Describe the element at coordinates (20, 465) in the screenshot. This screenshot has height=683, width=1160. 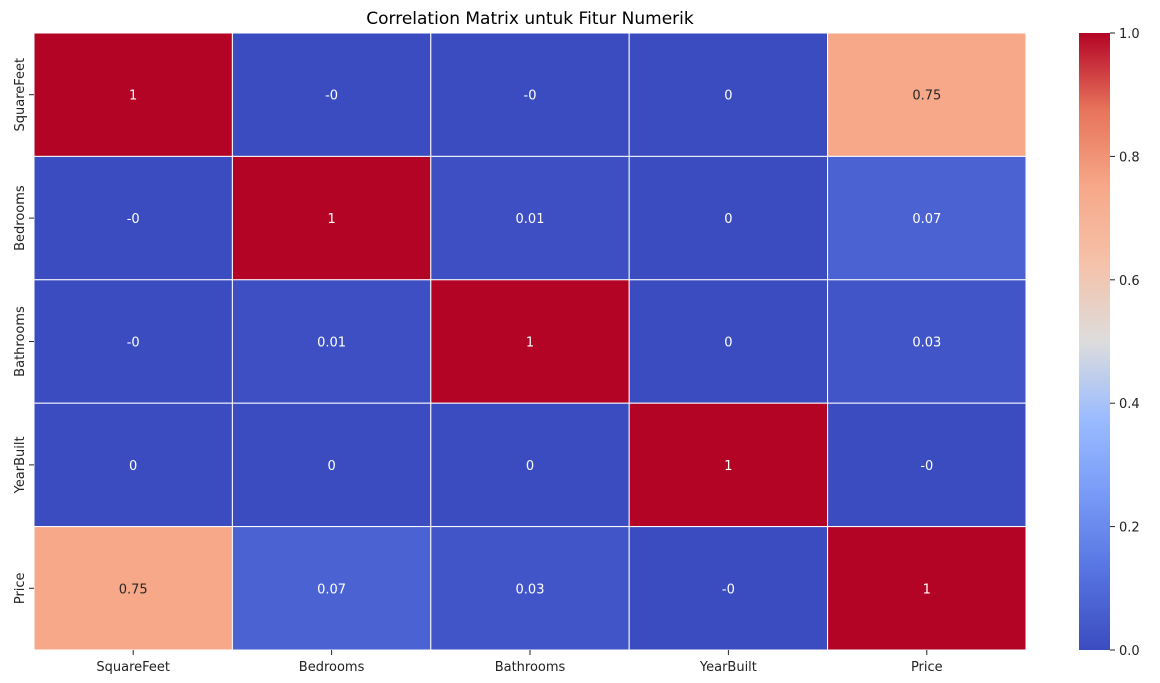
I see `y-tick-label: YearBuilt` at that location.